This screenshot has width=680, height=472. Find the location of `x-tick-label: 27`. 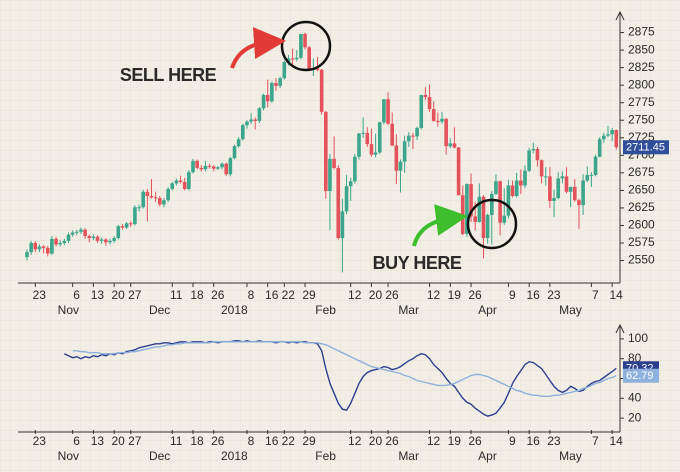

x-tick-label: 27 is located at coordinates (135, 441).